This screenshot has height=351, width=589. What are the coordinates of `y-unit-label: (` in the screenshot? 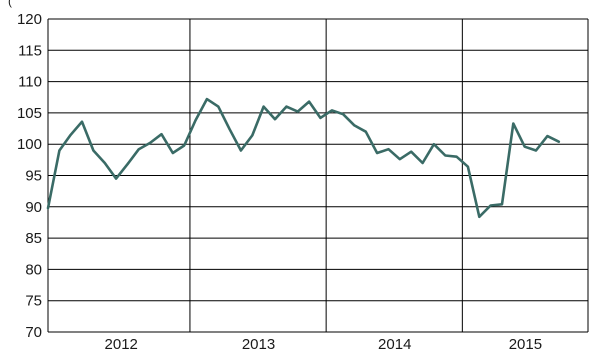 It's located at (10, 4).